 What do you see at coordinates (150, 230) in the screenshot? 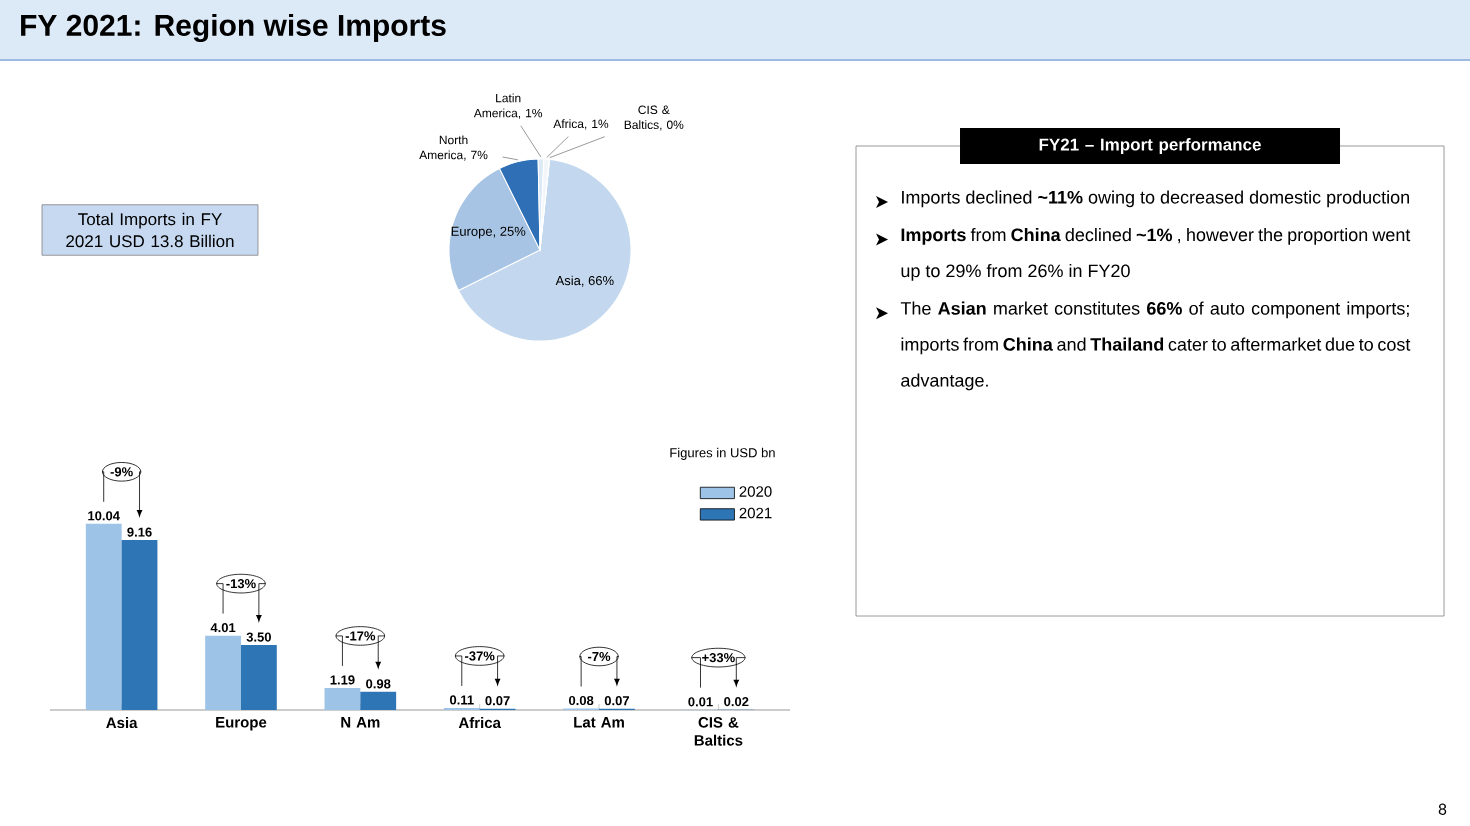
I see `text: Total Imports in FY 2021 USD 13.8 Billion` at bounding box center [150, 230].